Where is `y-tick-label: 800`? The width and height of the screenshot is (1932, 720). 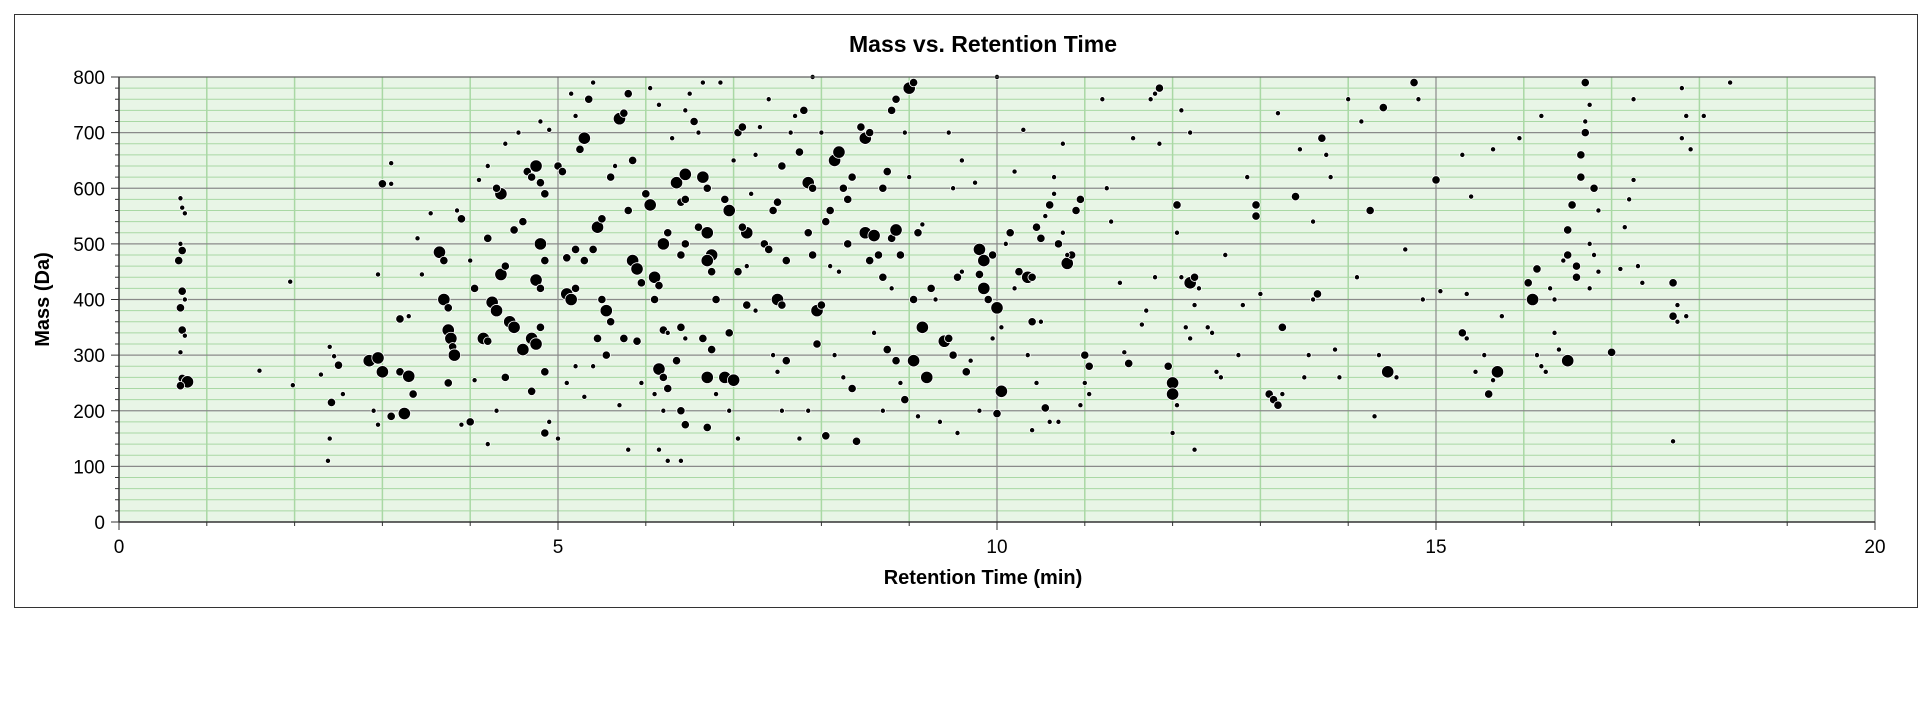
y-tick-label: 800 is located at coordinates (89, 78).